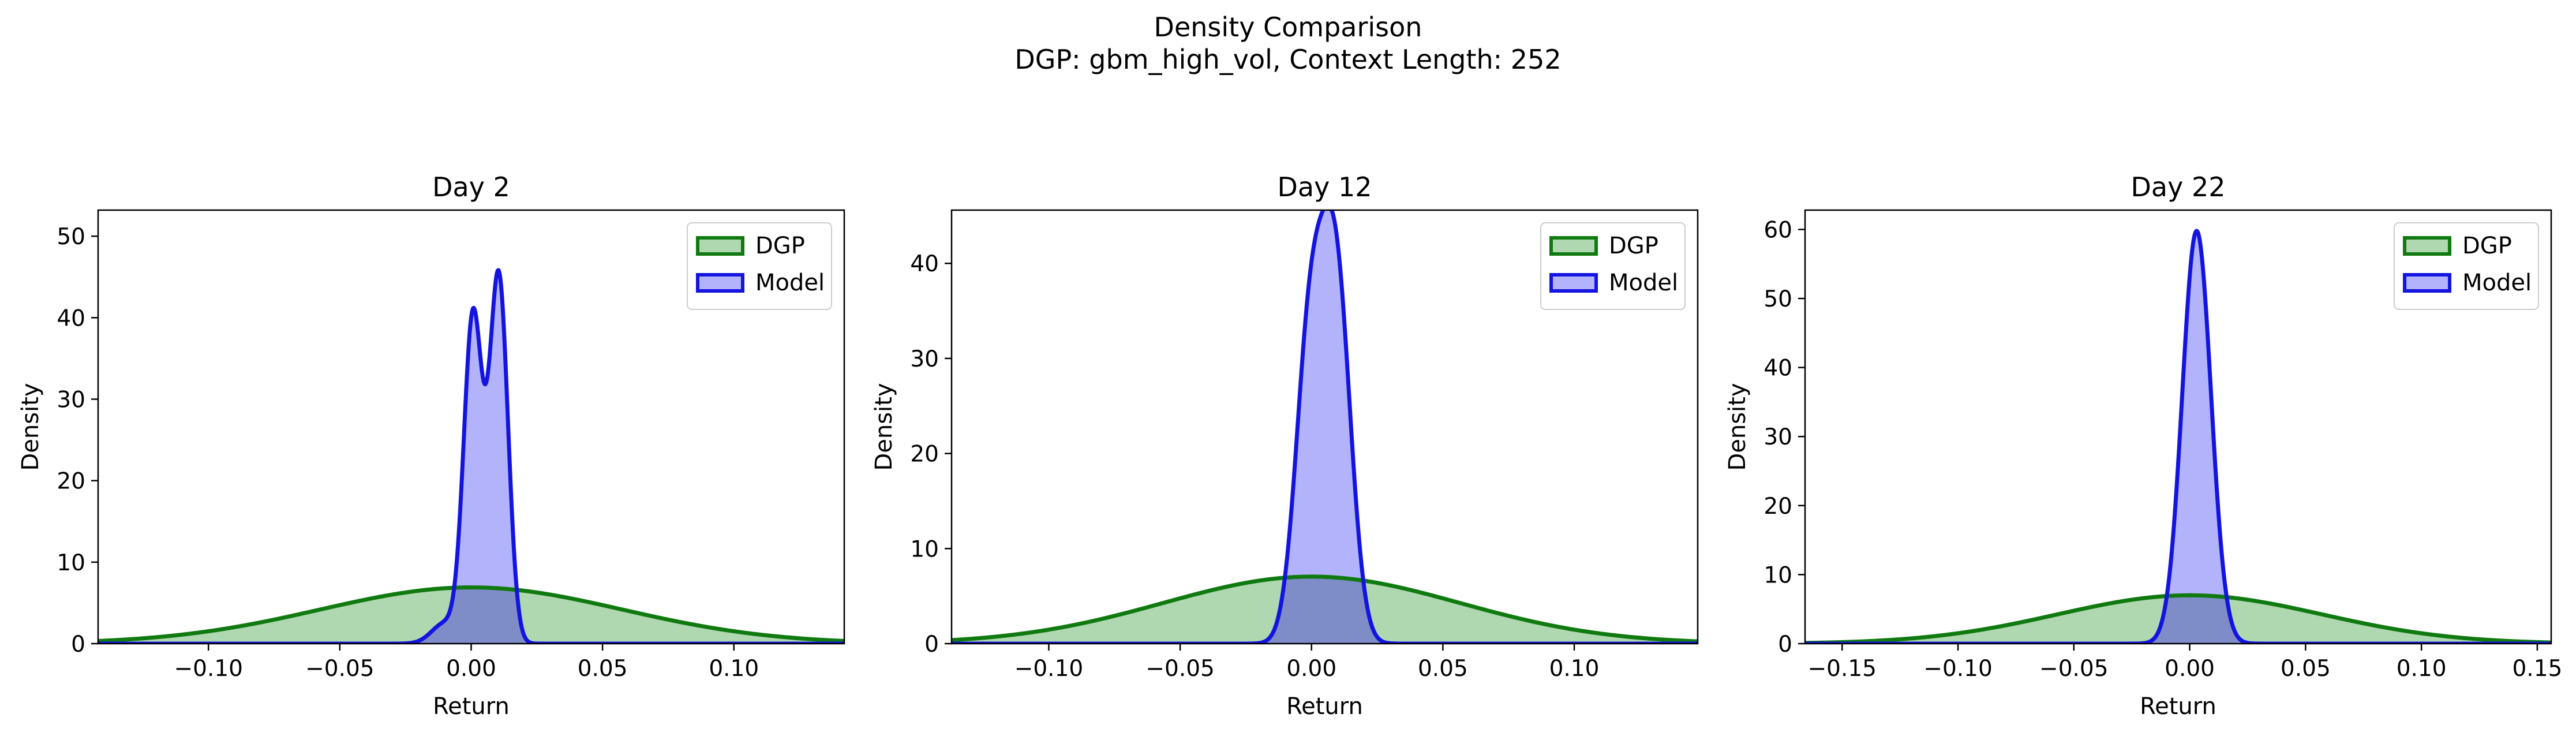 This screenshot has width=2576, height=736. Describe the element at coordinates (2178, 187) in the screenshot. I see `panel-title: Day 22` at that location.